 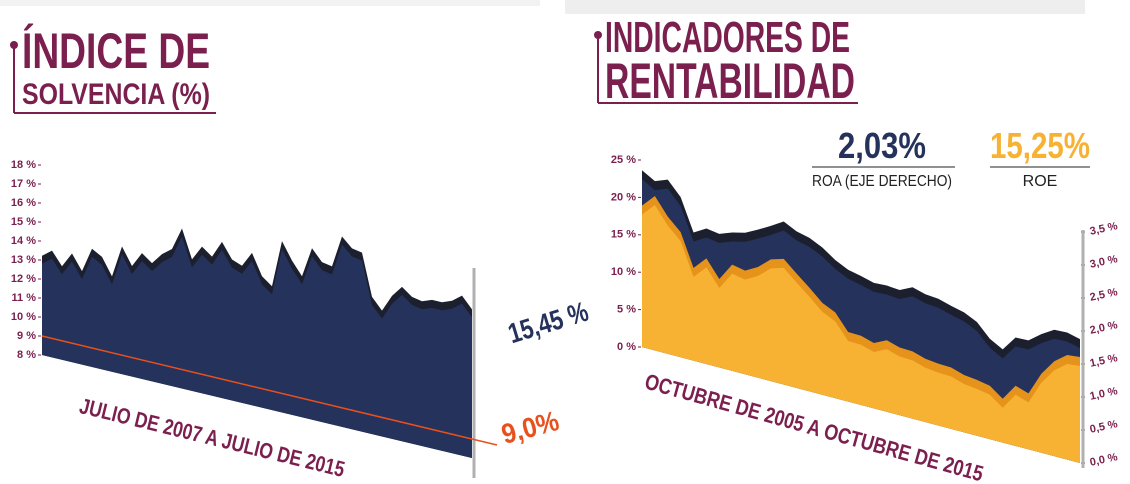 I want to click on annotation: 15,45 %, so click(x=548, y=323).